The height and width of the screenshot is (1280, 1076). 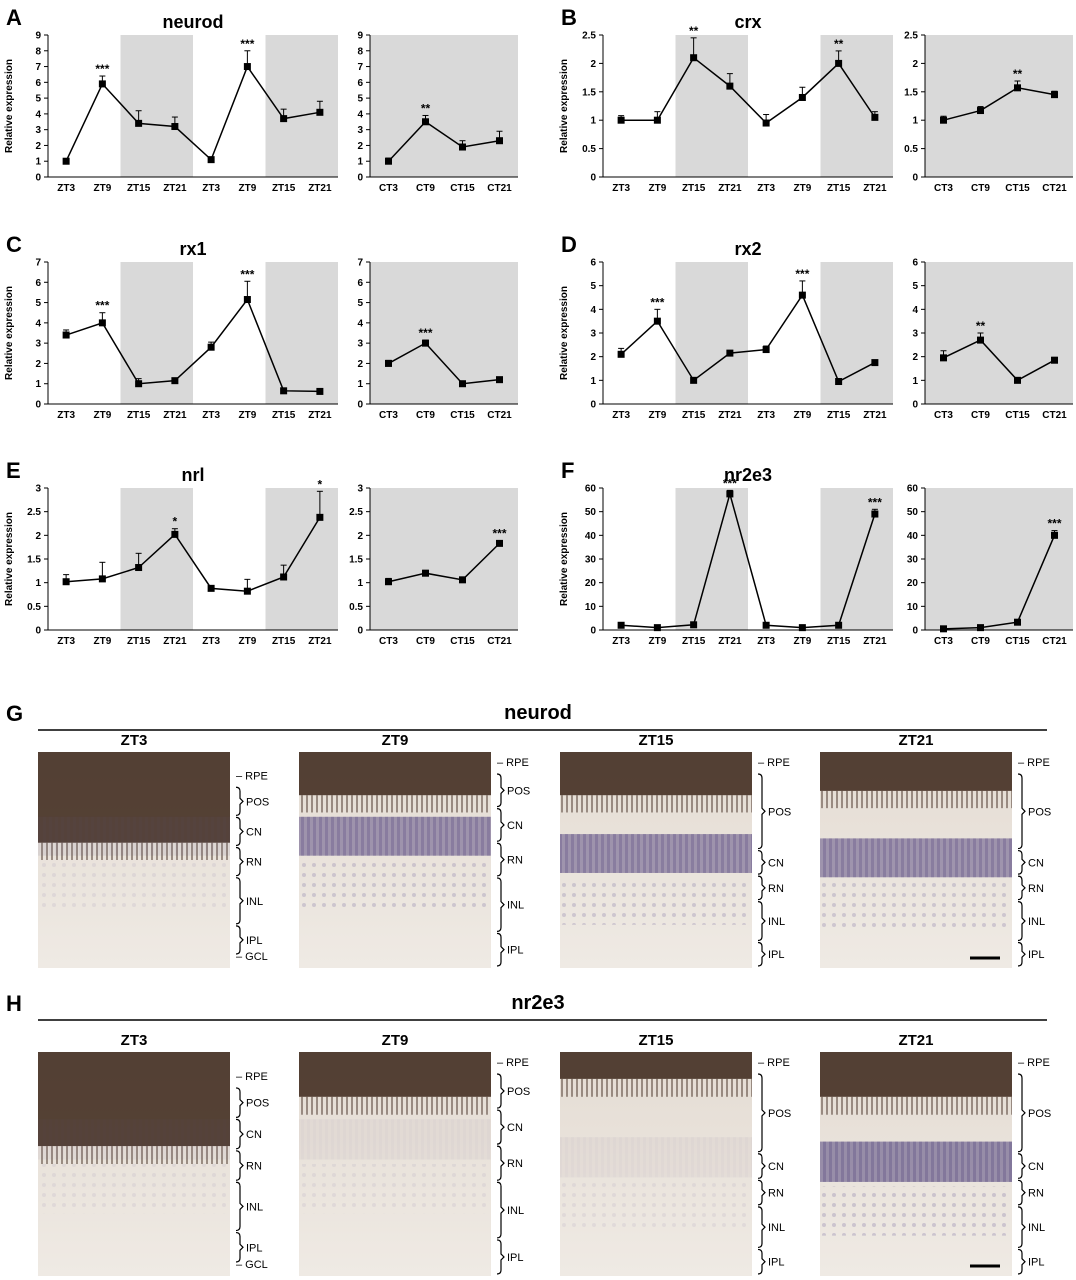 I want to click on right-chart-ytick-label: 7, so click(x=360, y=67).